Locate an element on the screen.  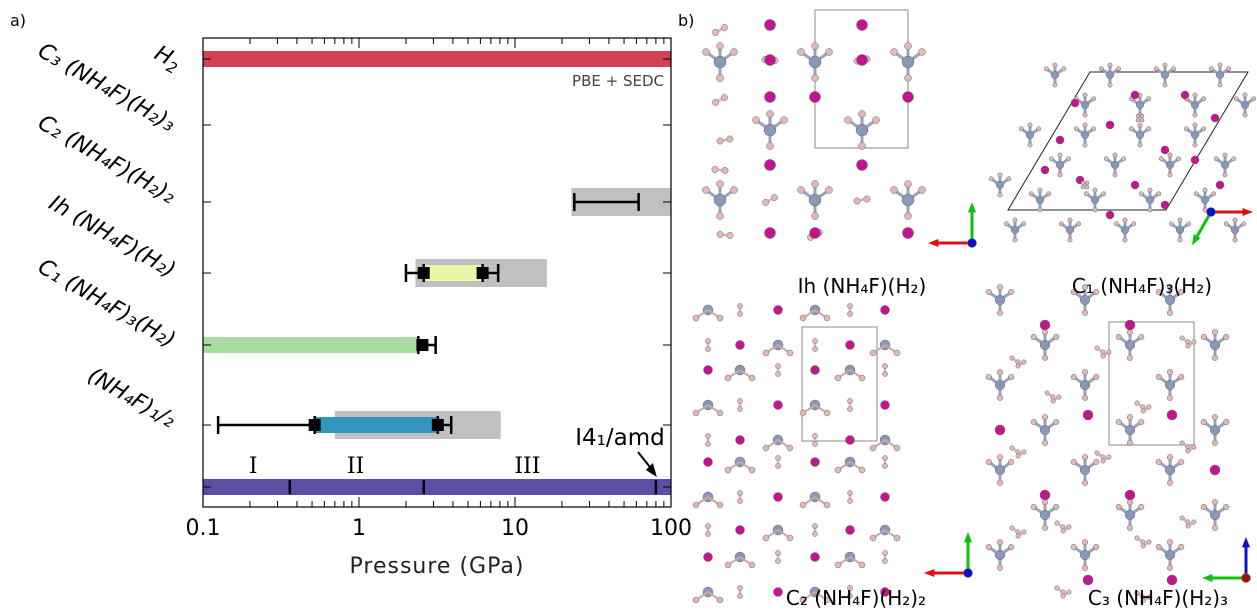
range-bar-c1main2-main is located at coordinates (376, 425).